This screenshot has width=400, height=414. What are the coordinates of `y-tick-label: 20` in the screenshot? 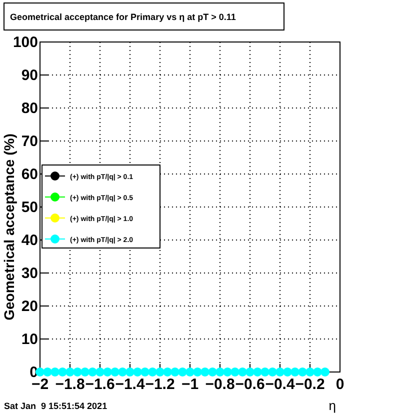 It's located at (29, 306).